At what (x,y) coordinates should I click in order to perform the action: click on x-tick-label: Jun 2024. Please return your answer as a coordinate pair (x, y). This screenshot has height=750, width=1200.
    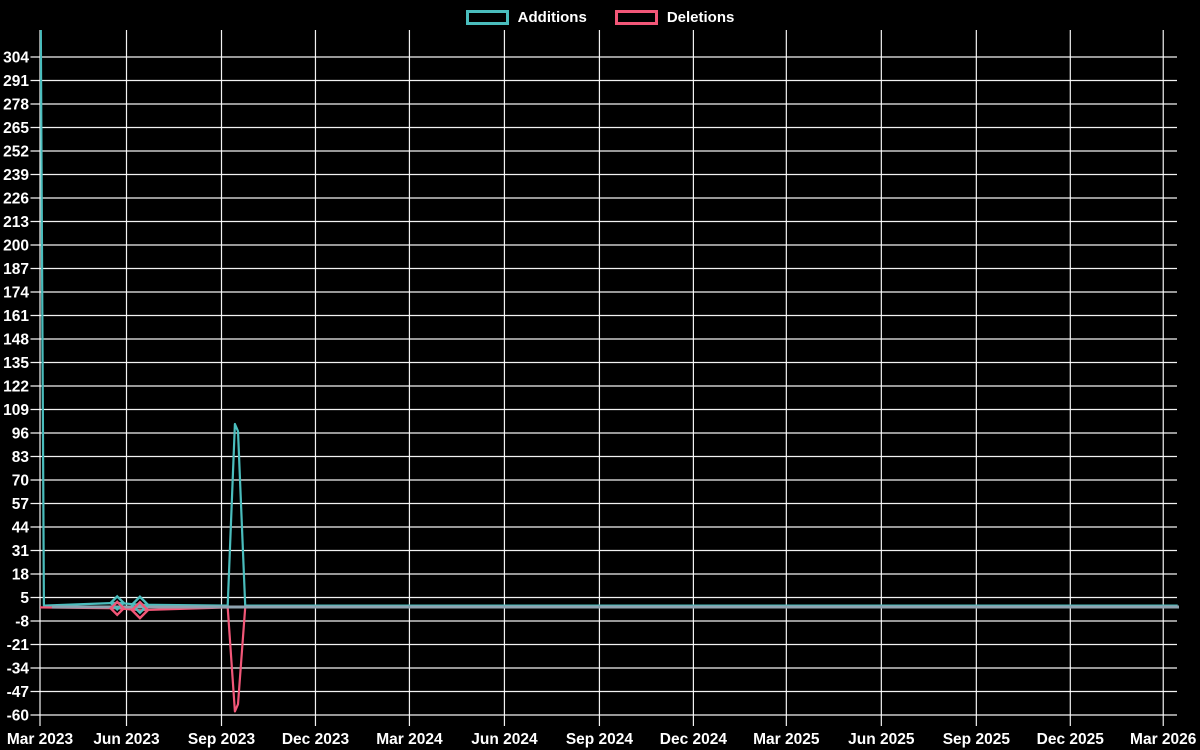
    Looking at the image, I should click on (504, 739).